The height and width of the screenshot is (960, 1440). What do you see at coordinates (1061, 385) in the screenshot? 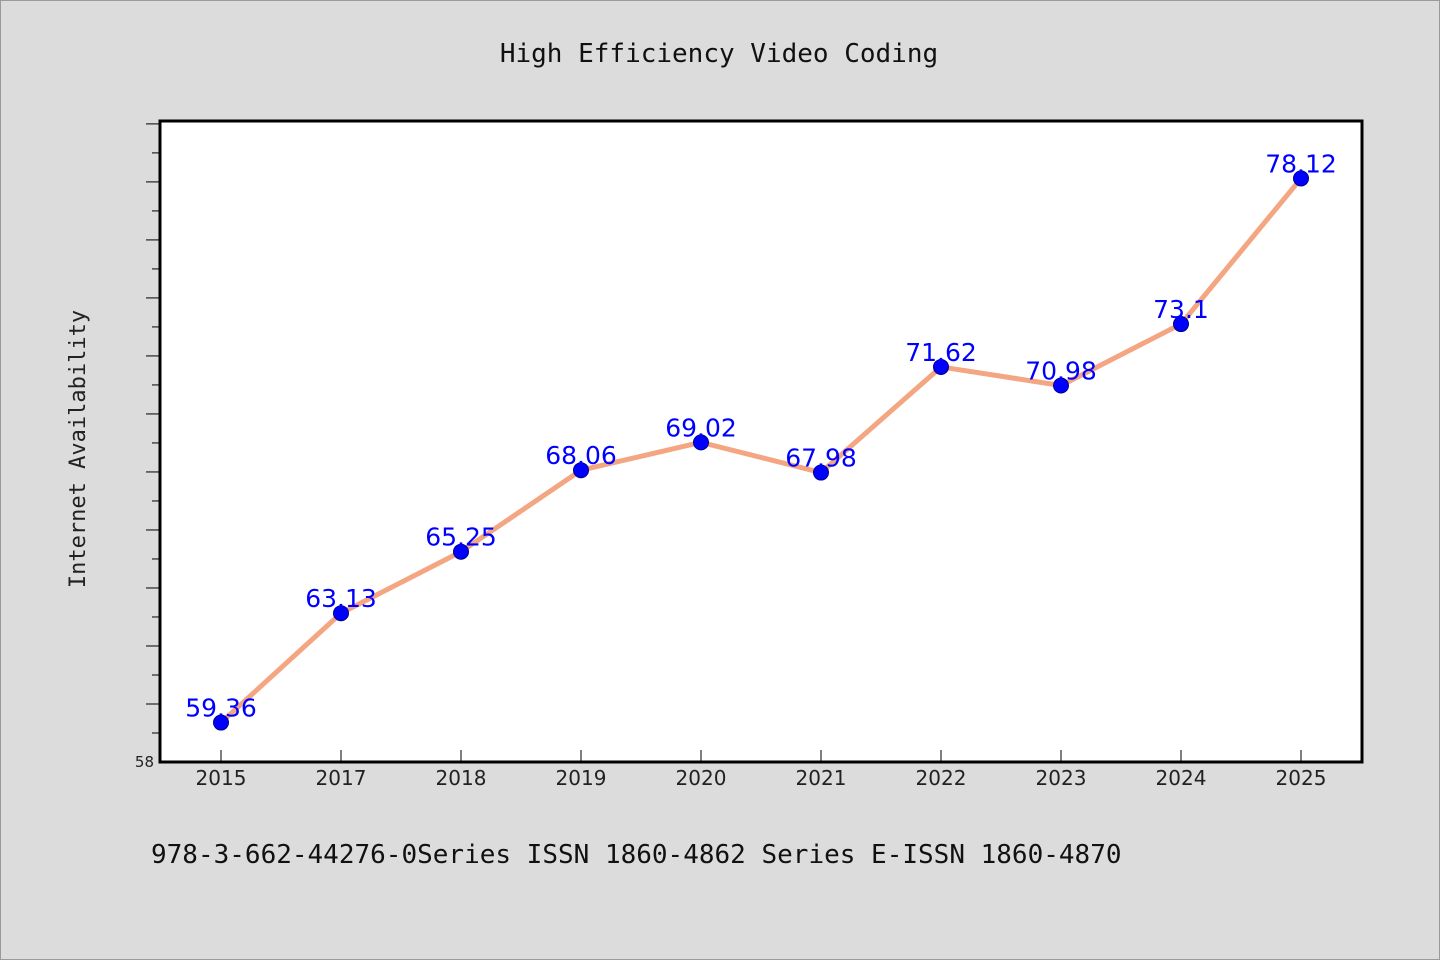
I see `data-point-2023` at bounding box center [1061, 385].